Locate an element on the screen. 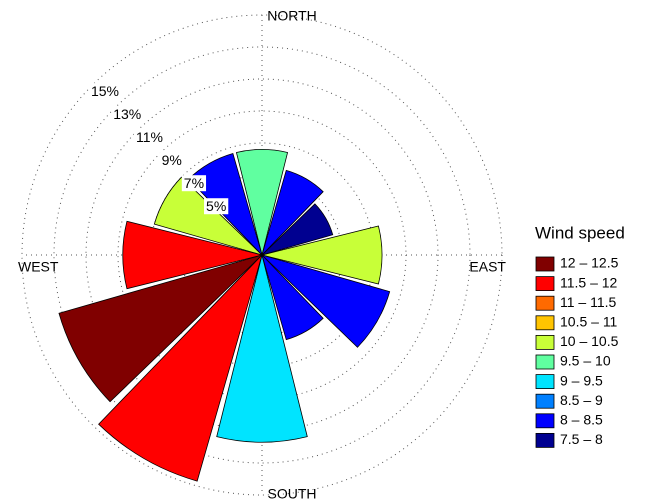 The height and width of the screenshot is (500, 672). legend-label: 9 – 9.5 is located at coordinates (581, 380).